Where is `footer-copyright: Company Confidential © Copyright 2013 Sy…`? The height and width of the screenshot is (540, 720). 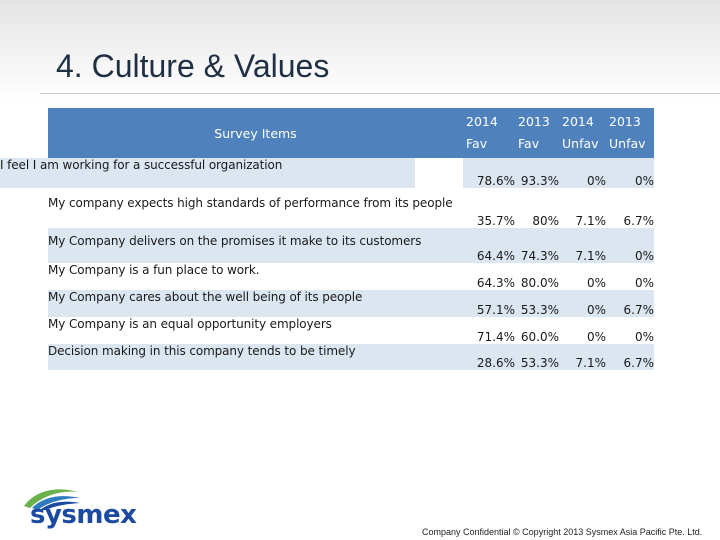
footer-copyright: Company Confidential © Copyright 2013 Sy… is located at coordinates (562, 532).